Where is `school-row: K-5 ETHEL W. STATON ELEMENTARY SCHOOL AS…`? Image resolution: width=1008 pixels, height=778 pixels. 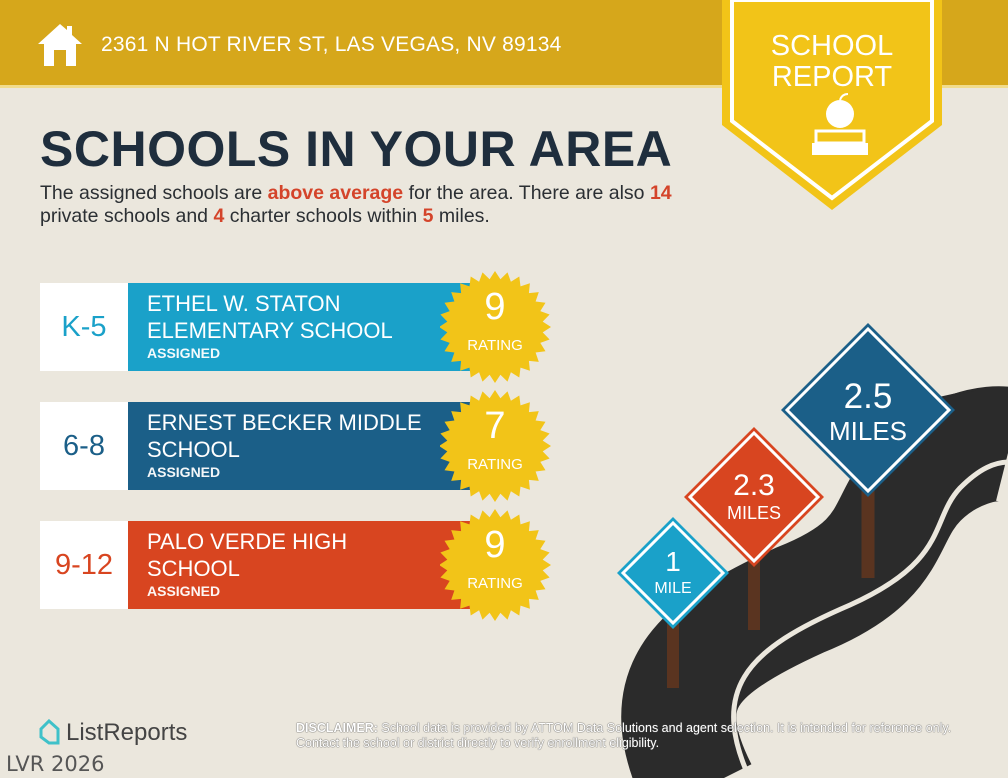
school-row: K-5 ETHEL W. STATON ELEMENTARY SCHOOL AS… is located at coordinates (295, 327).